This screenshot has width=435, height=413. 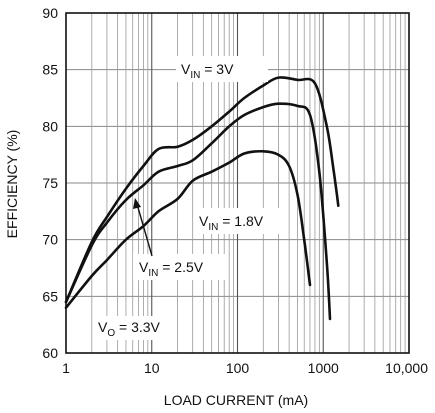 I want to click on label-vo-group: VO = 3.3V, so click(x=134, y=328).